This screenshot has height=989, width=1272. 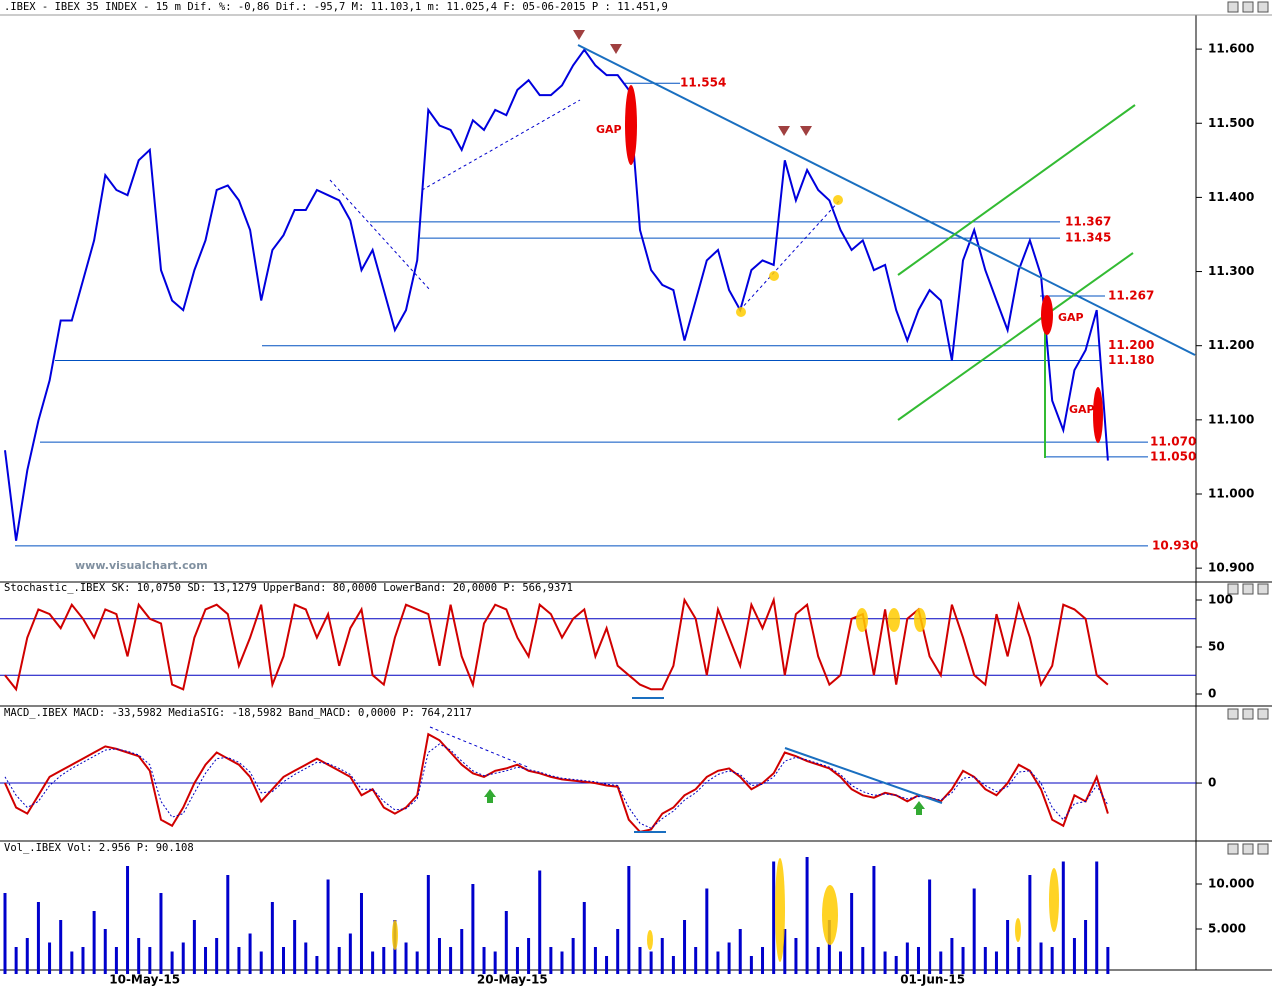 I want to click on x-tick-label: 20-May-15, so click(x=512, y=980).